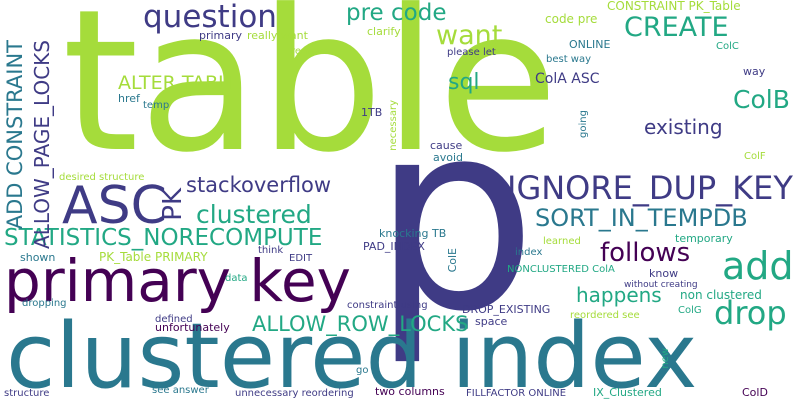 The width and height of the screenshot is (800, 400). I want to click on word: NONCLUSTERED ColA, so click(561, 269).